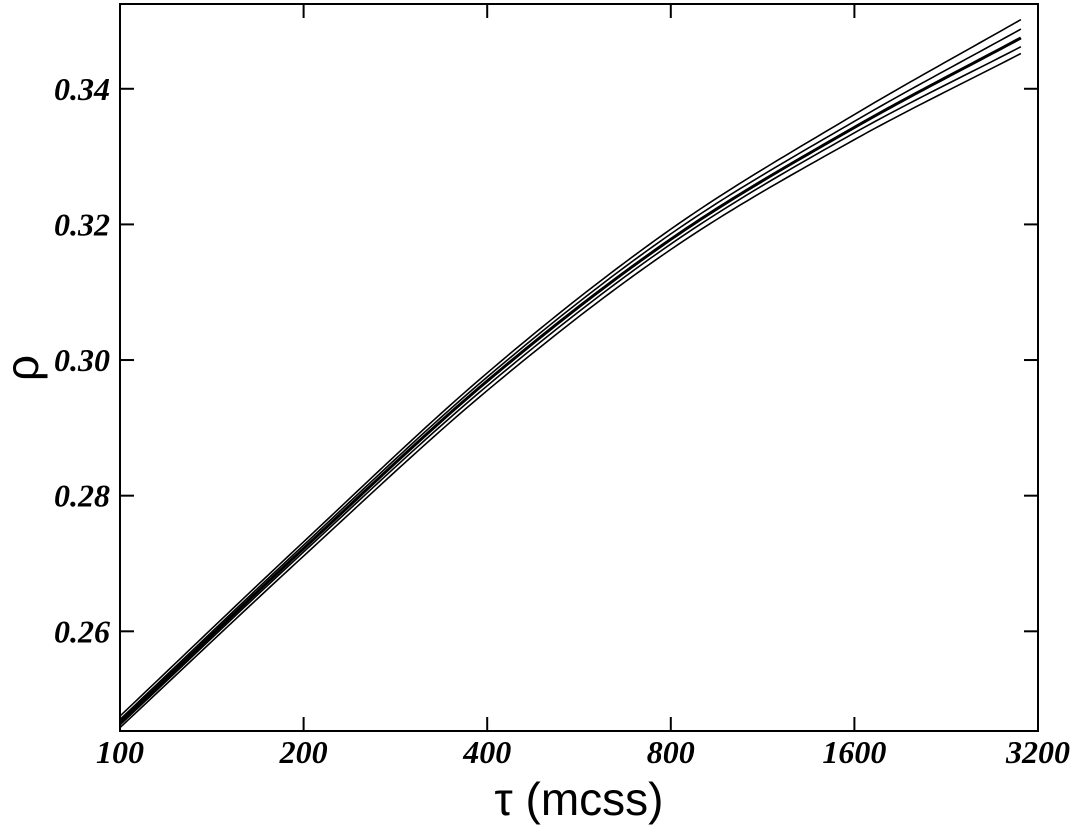 This screenshot has height=827, width=1077. What do you see at coordinates (120, 752) in the screenshot?
I see `x-tick-label: 100` at bounding box center [120, 752].